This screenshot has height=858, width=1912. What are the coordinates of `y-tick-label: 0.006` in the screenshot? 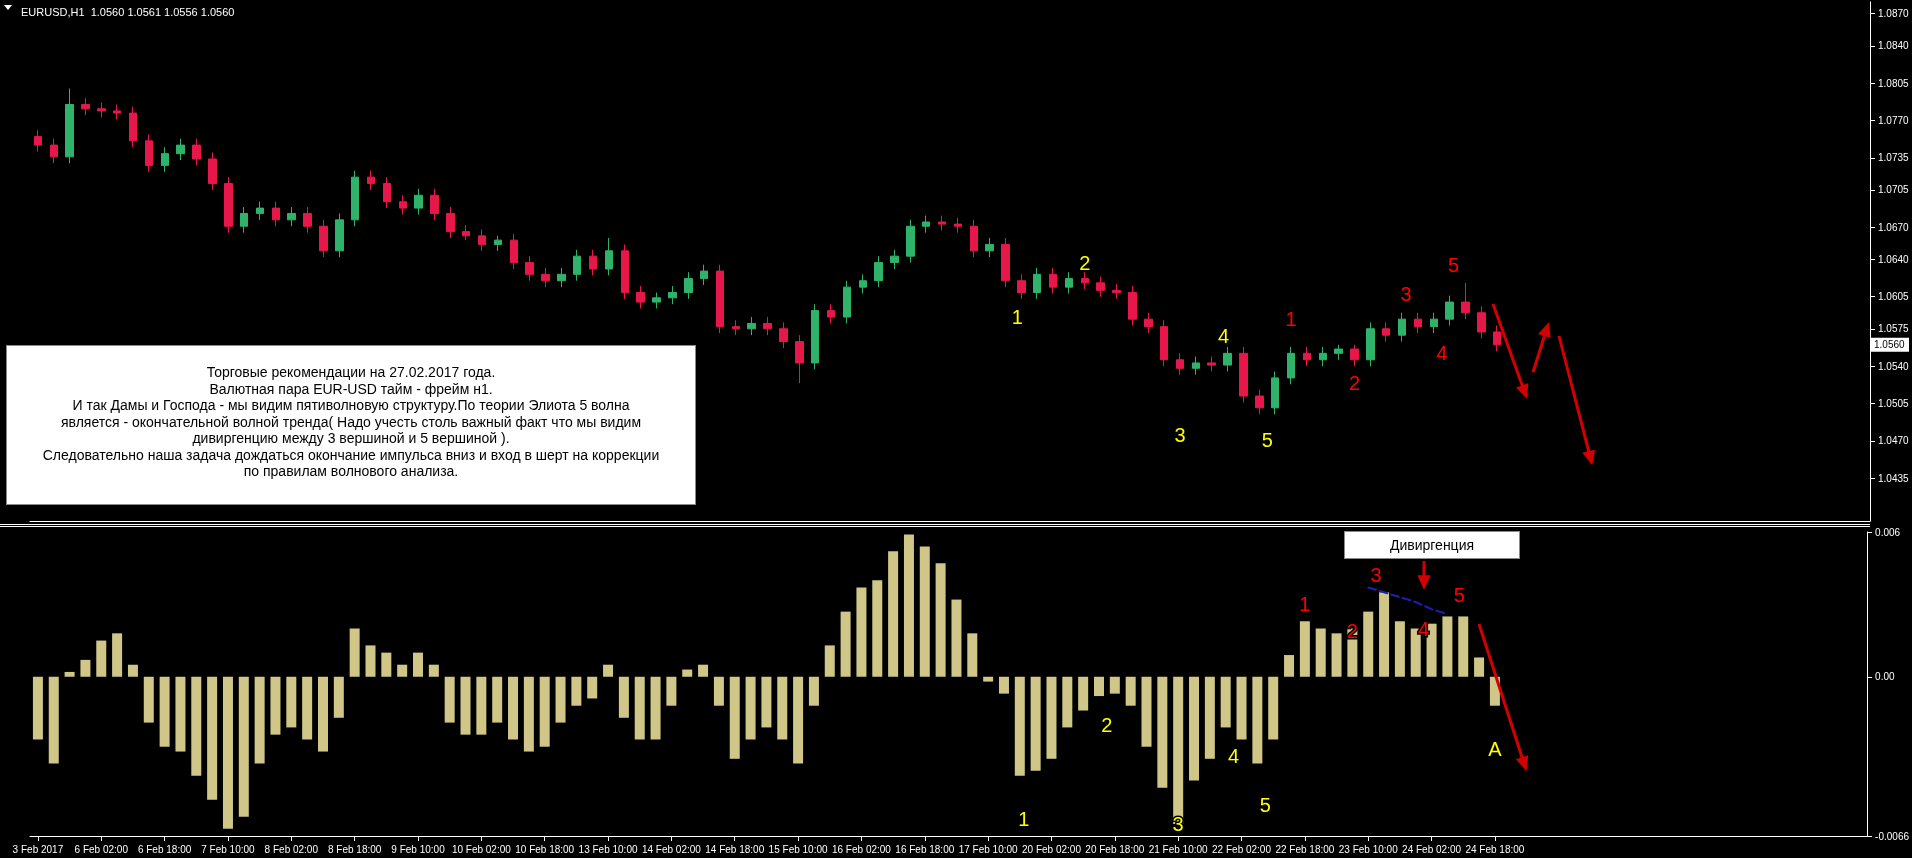 It's located at (1888, 532).